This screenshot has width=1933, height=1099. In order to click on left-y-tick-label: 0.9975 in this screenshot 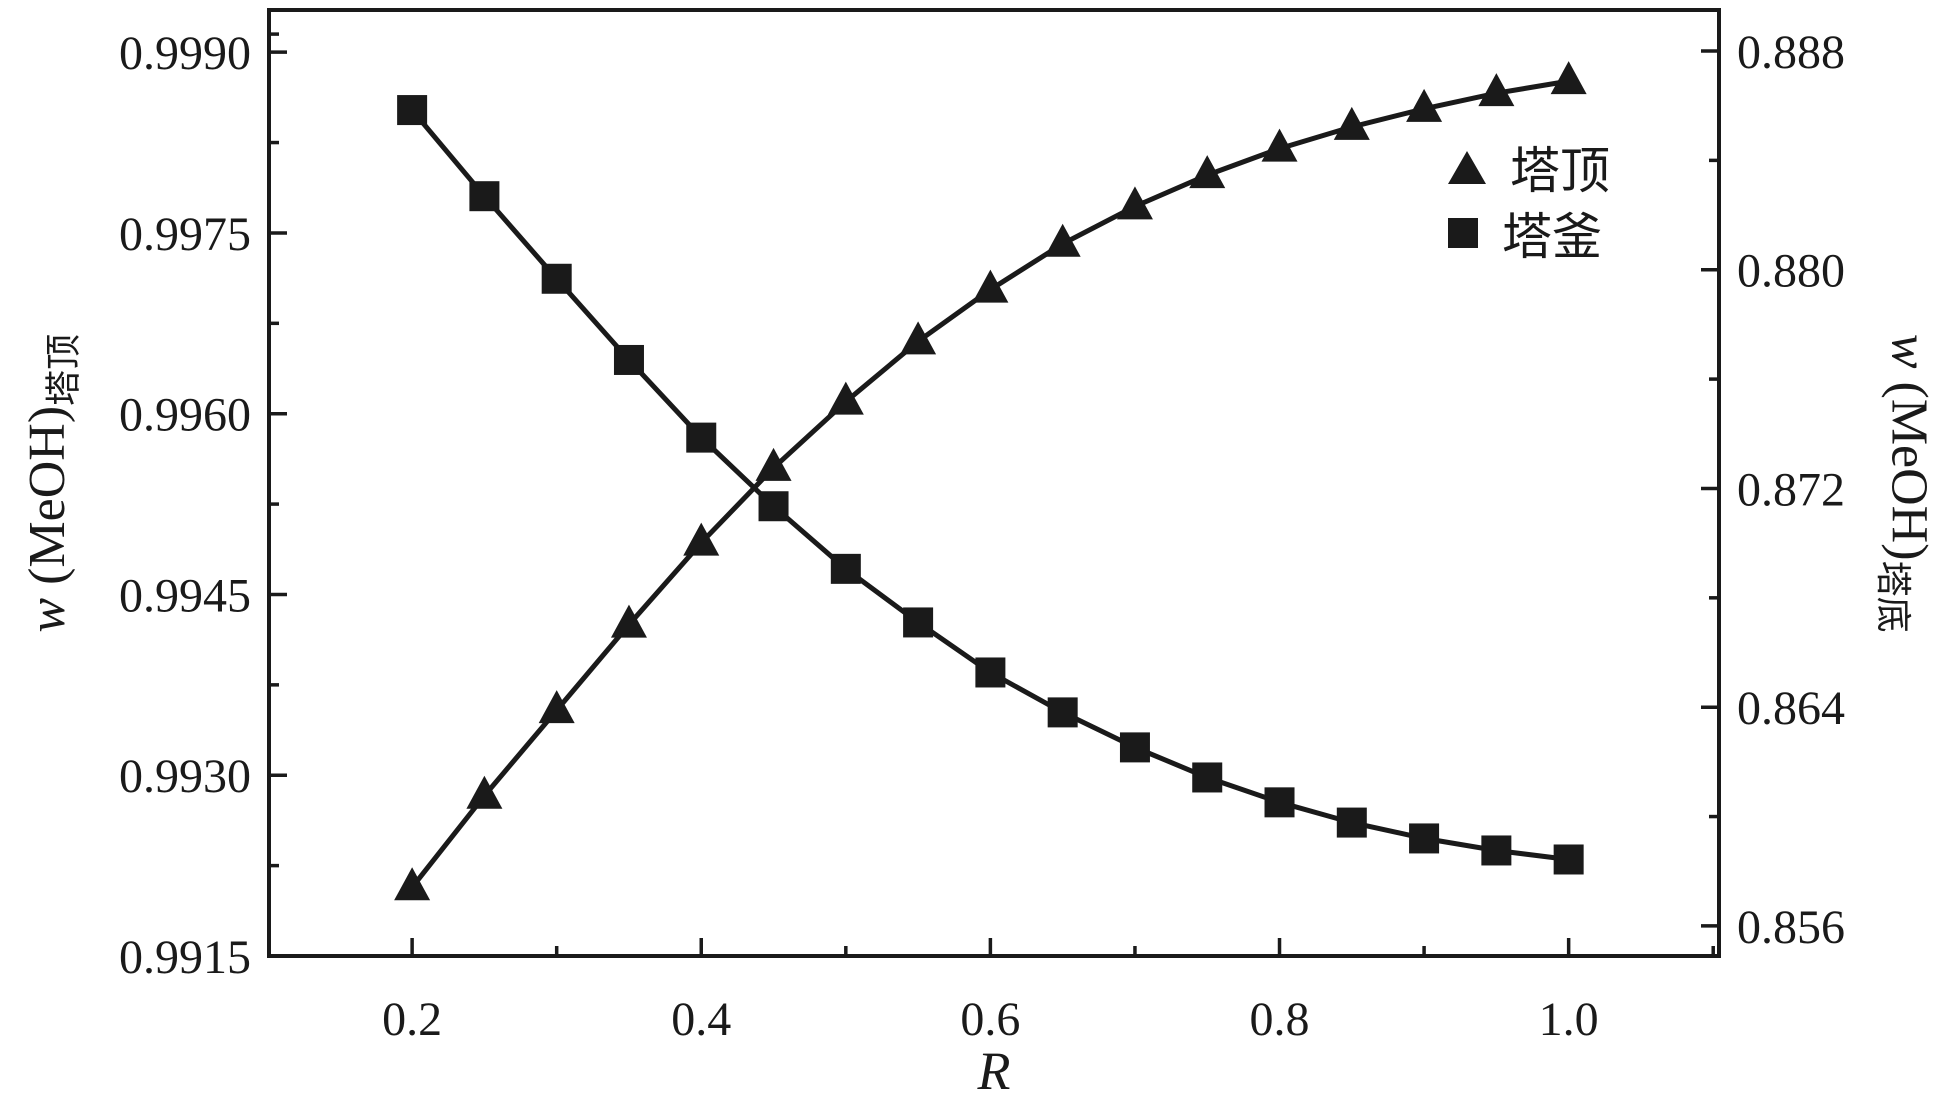, I will do `click(185, 234)`.